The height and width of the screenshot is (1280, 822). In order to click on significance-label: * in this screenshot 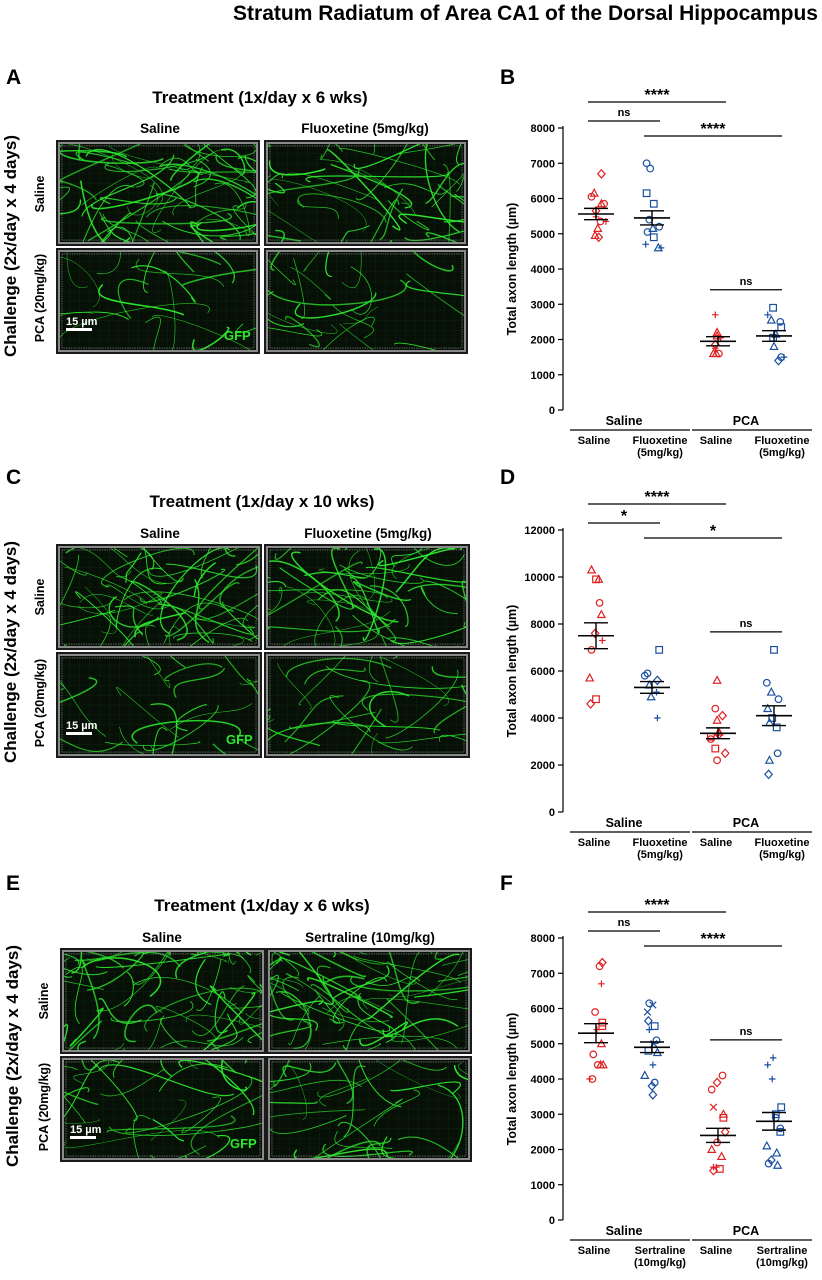, I will do `click(624, 516)`.